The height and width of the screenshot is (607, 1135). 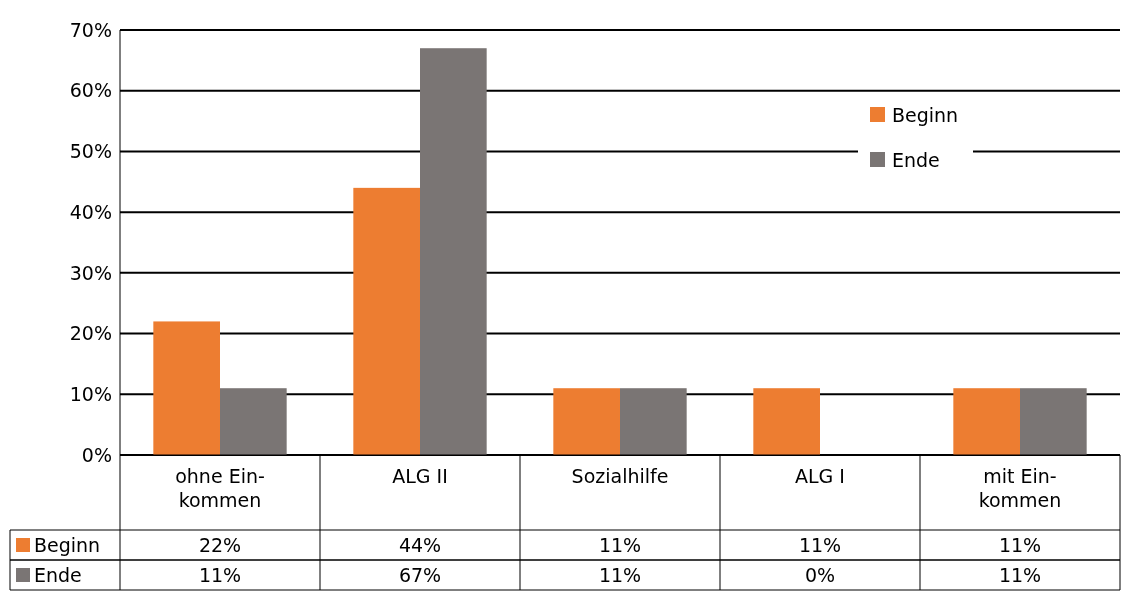 I want to click on x-tick-label: ALG II, so click(x=420, y=476).